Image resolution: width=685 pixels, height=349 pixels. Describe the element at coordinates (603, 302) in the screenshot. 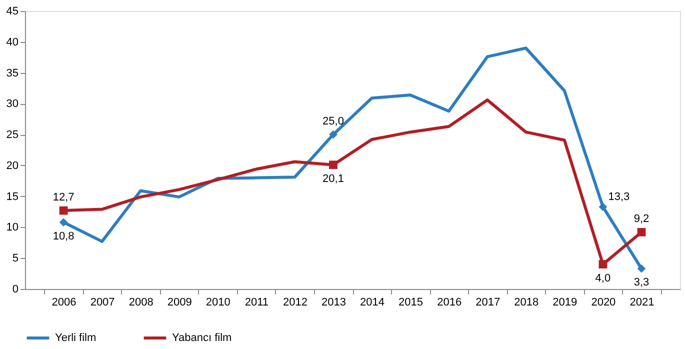

I see `x-tick-label: 2020` at that location.